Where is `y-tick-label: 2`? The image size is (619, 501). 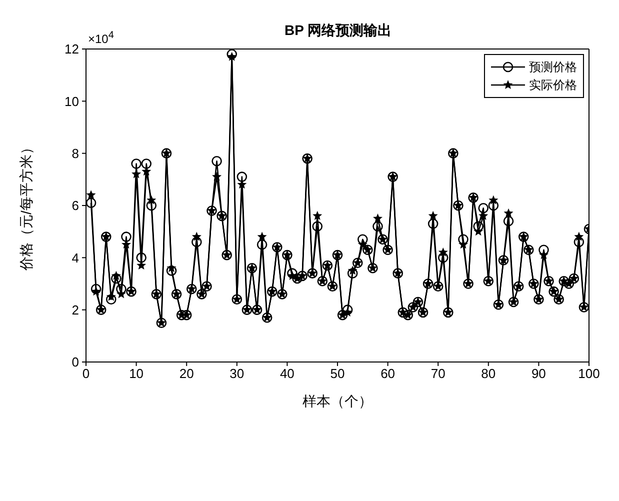 y-tick-label: 2 is located at coordinates (75, 310).